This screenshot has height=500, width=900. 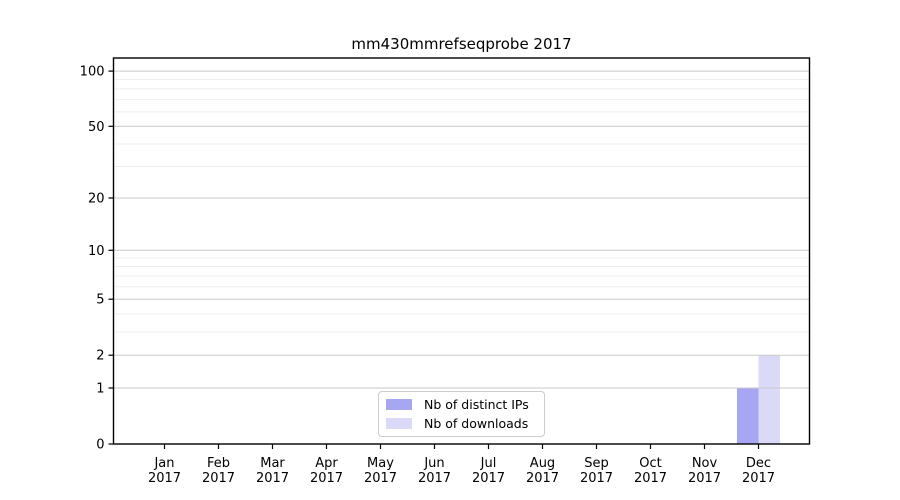 I want to click on y-tick-label: 10, so click(x=96, y=251).